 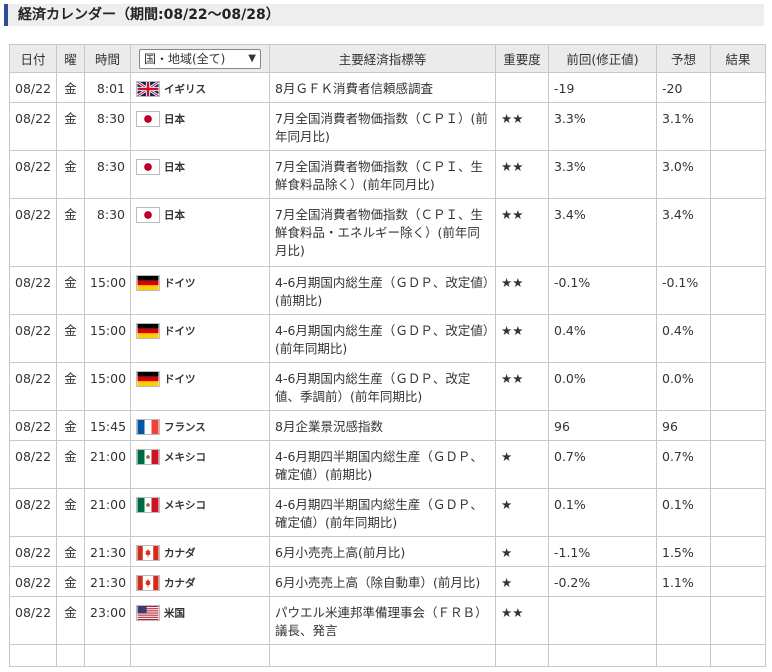 What do you see at coordinates (683, 338) in the screenshot?
I see `row-forecast: 0.4%` at bounding box center [683, 338].